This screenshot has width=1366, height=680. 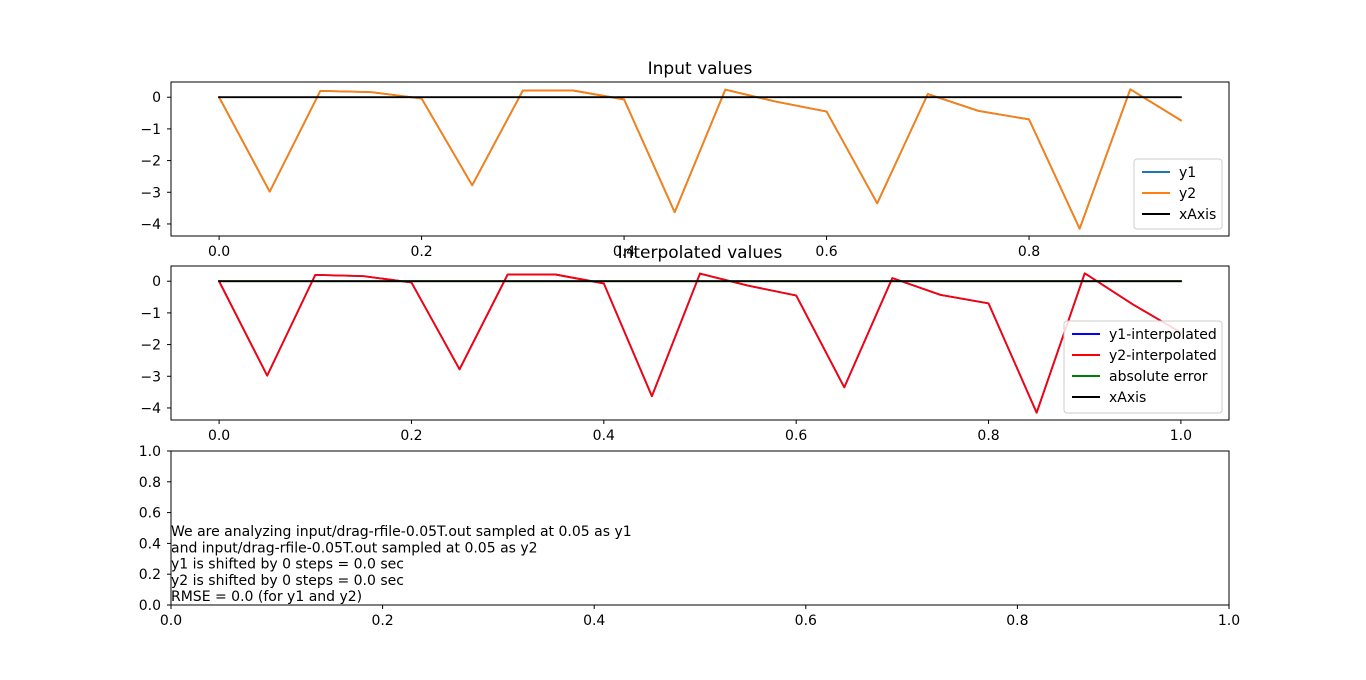 I want to click on y-tick-label: 0.2, so click(x=150, y=575).